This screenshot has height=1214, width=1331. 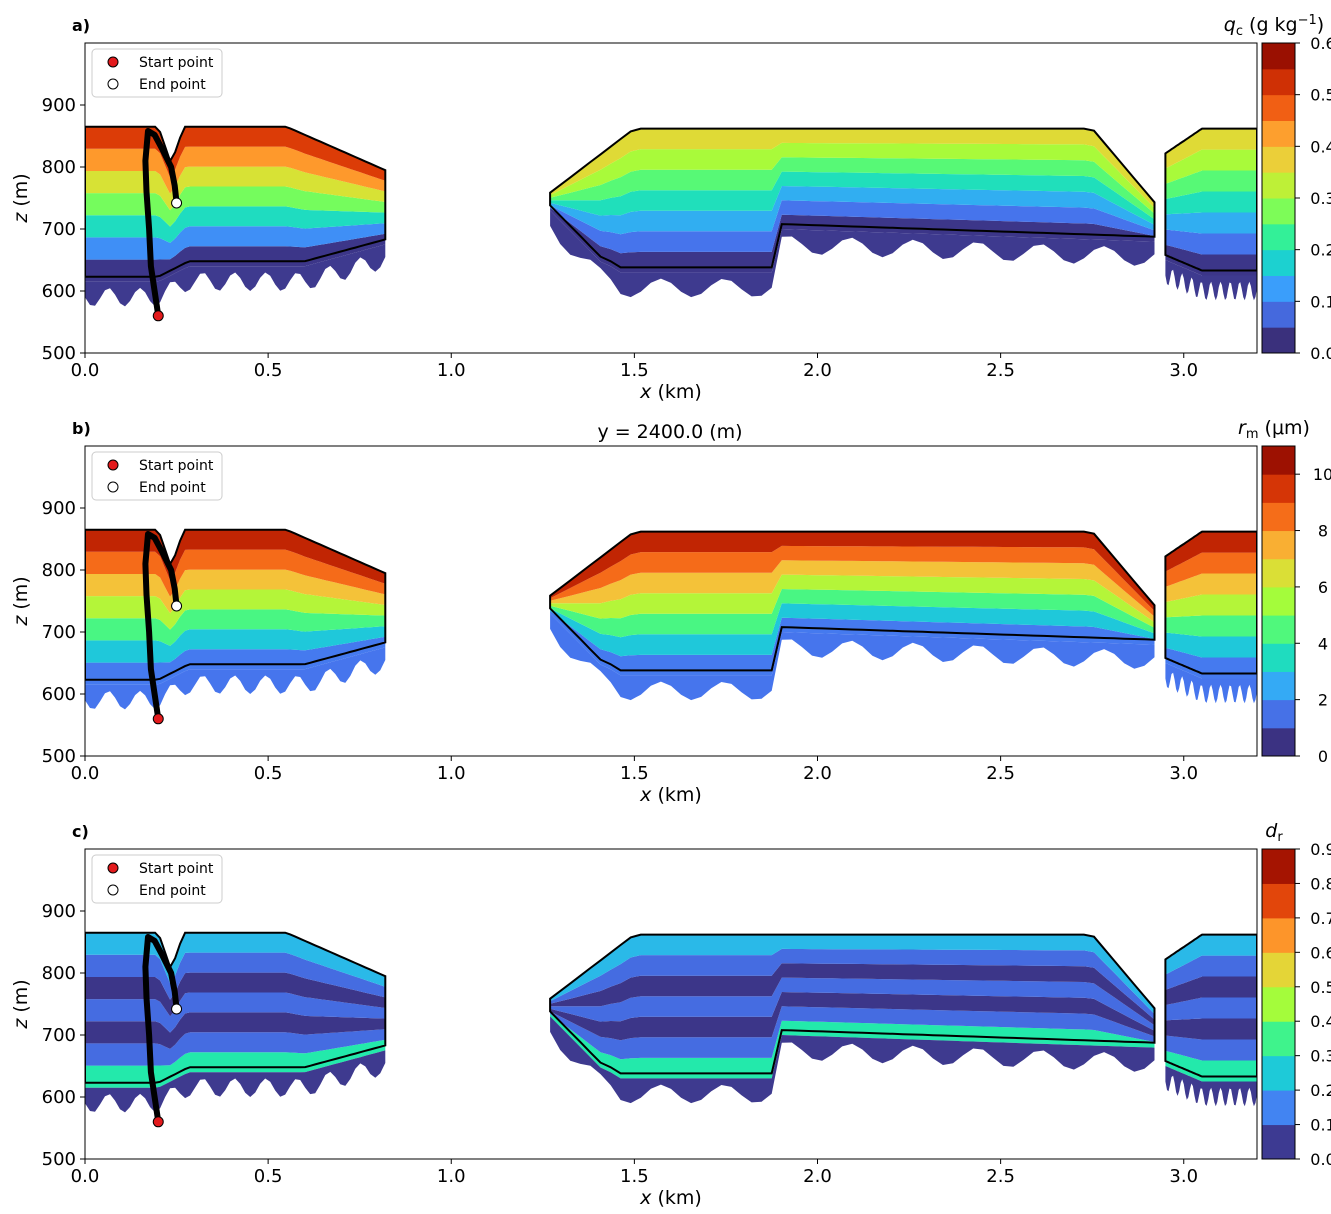 What do you see at coordinates (1320, 146) in the screenshot?
I see `colorbar-tick-label: 0.4` at bounding box center [1320, 146].